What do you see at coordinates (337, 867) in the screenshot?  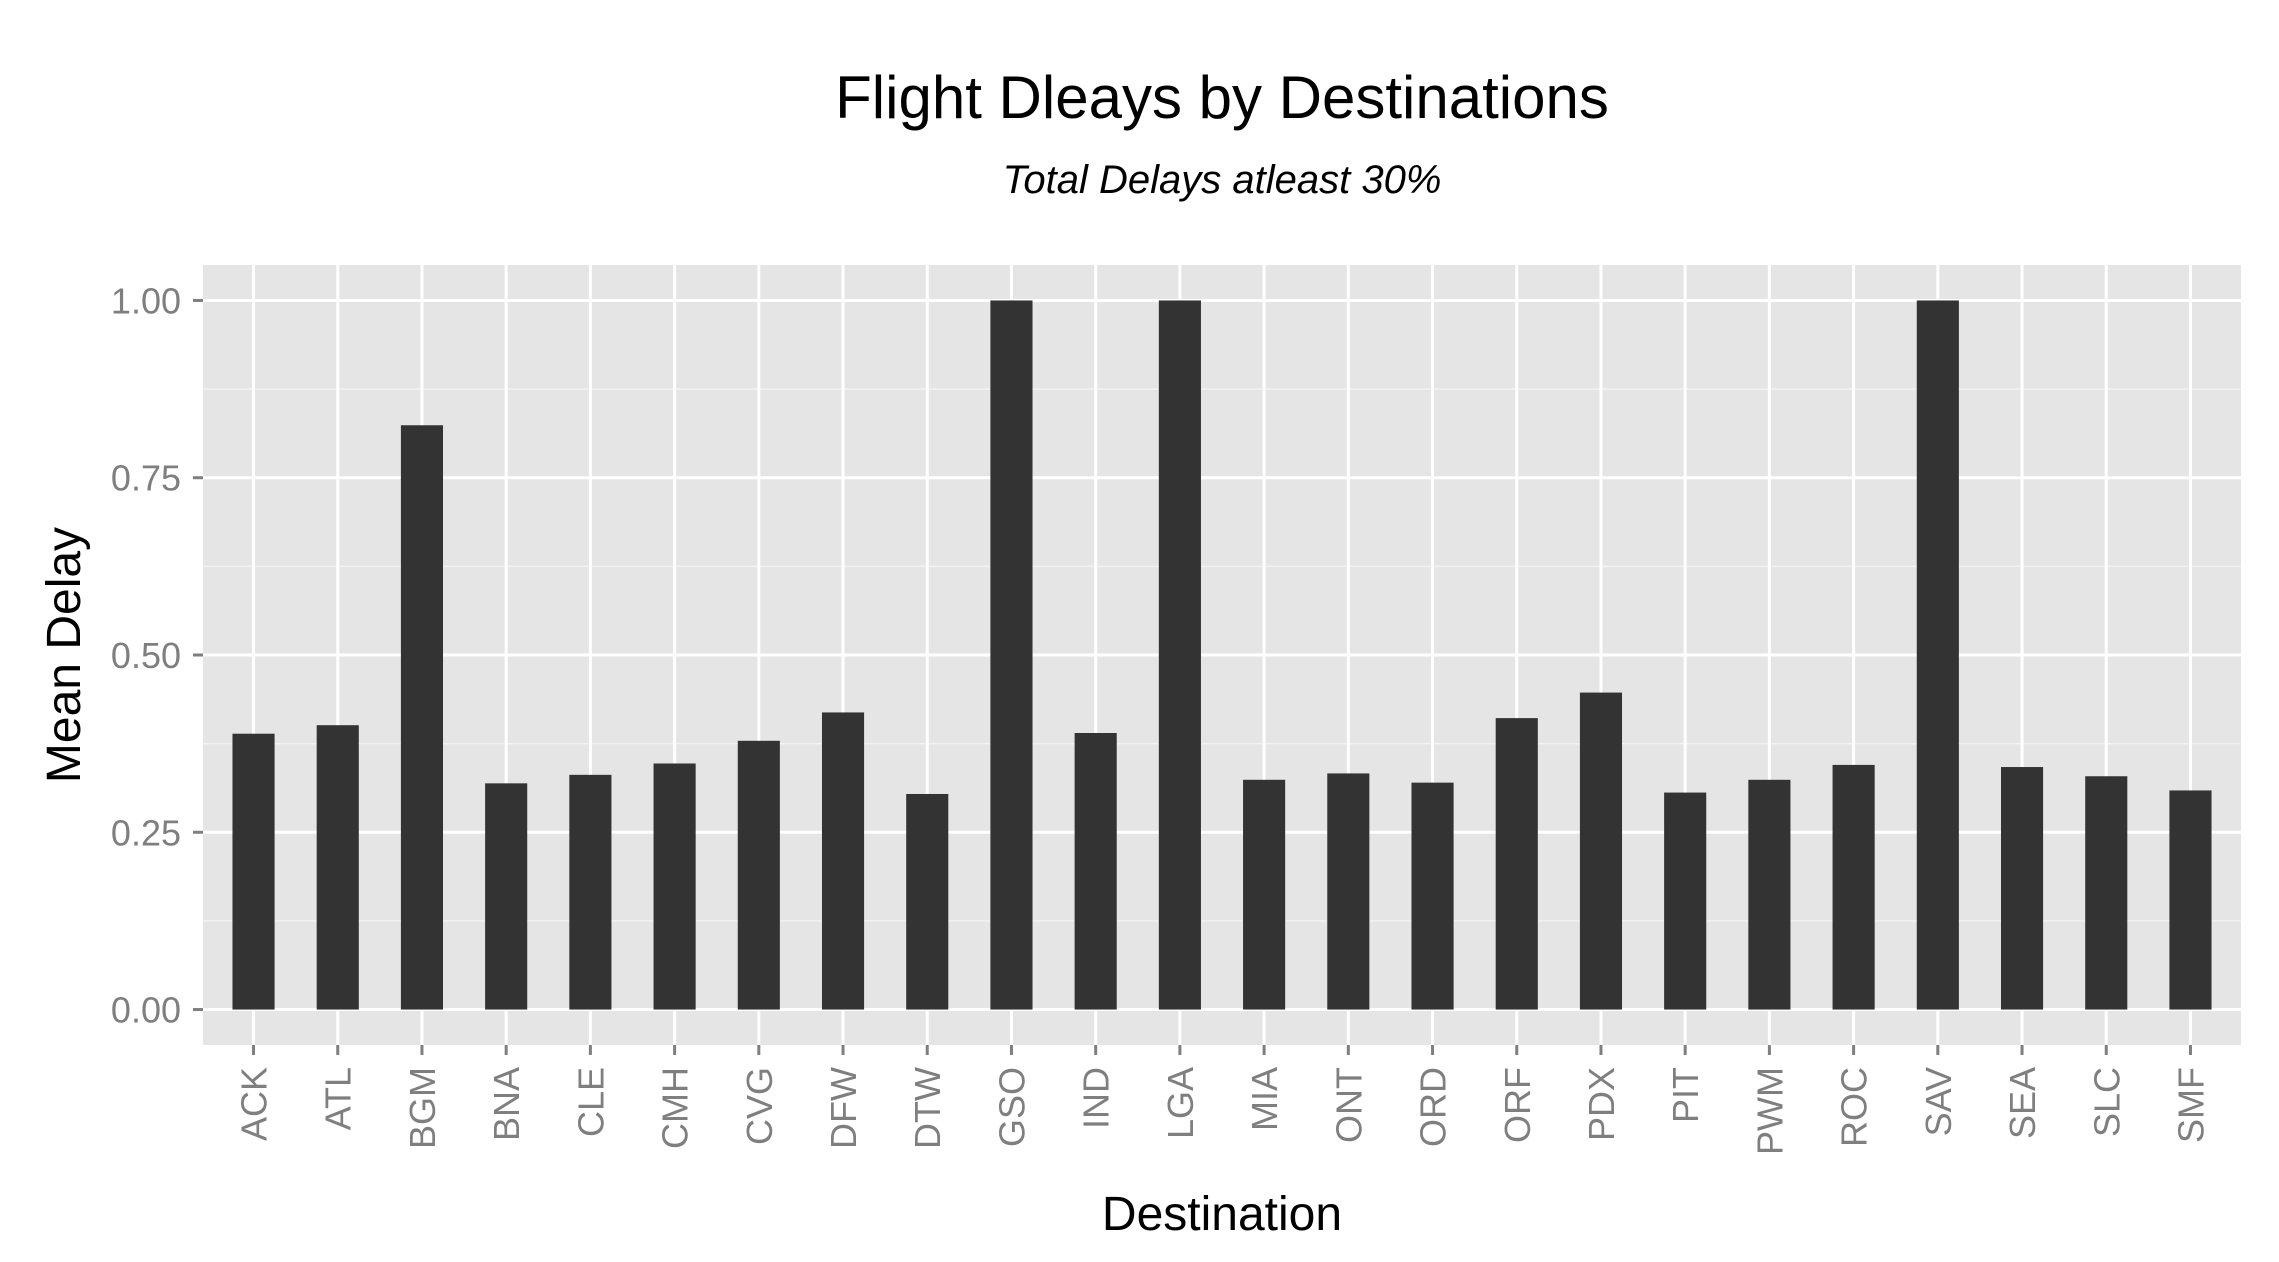 I see `bar-atl` at bounding box center [337, 867].